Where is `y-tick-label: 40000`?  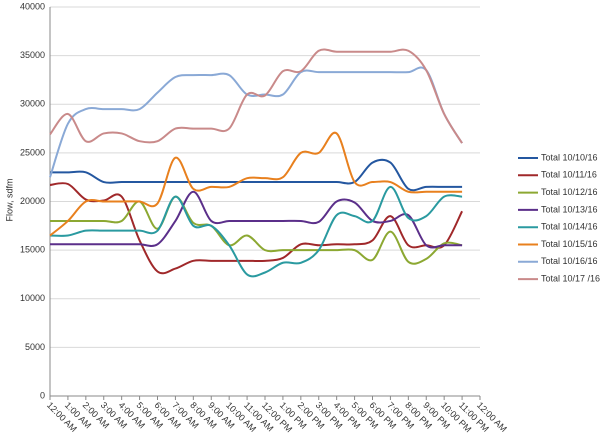
y-tick-label: 40000 is located at coordinates (32, 6).